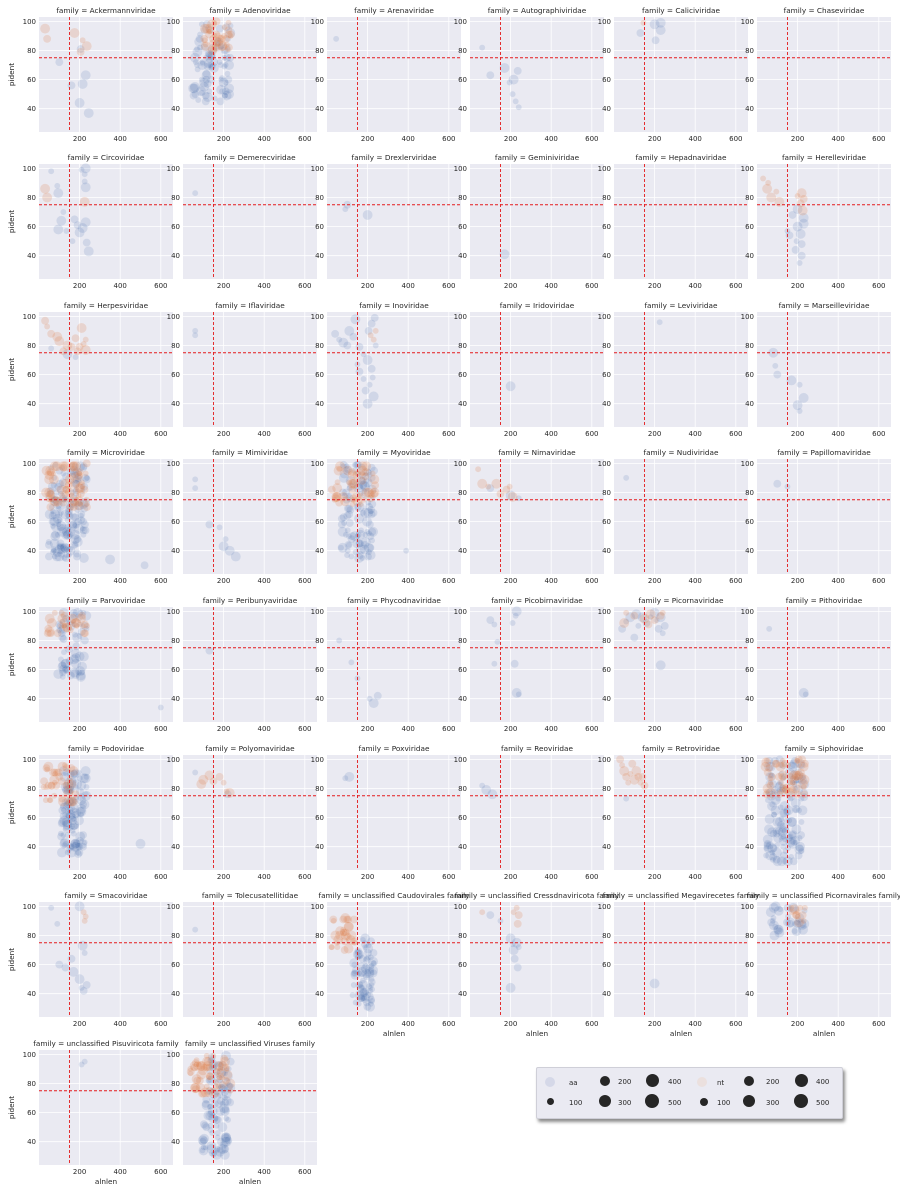  What do you see at coordinates (31, 1084) in the screenshot?
I see `y-tick-label: 80` at bounding box center [31, 1084].